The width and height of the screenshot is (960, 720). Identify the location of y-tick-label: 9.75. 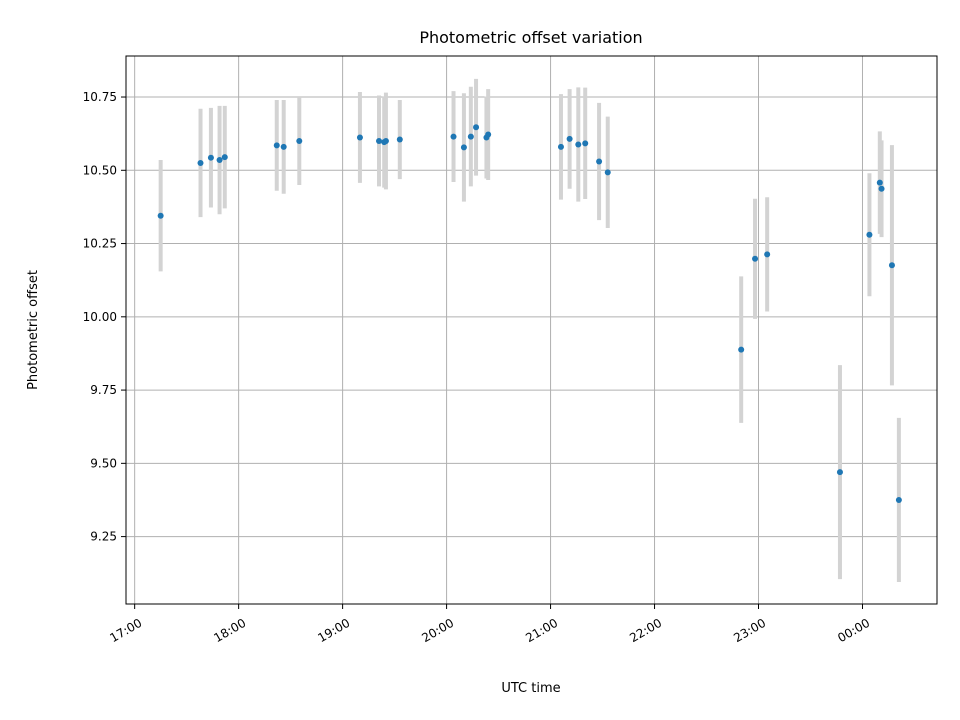
(103, 390).